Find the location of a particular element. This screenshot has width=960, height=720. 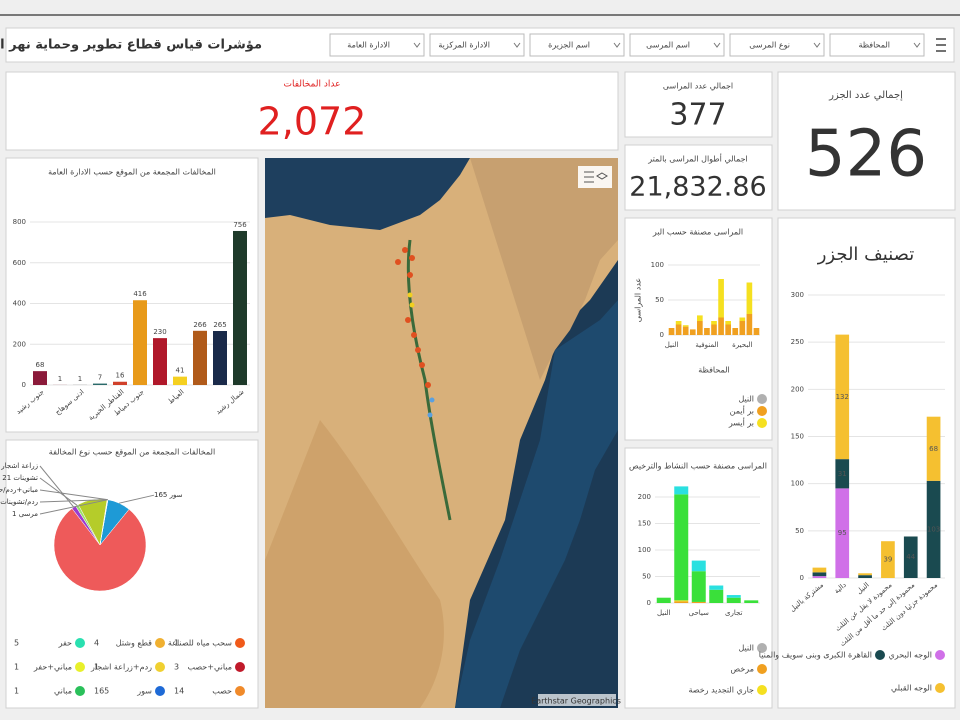

data-label: 266 is located at coordinates (200, 325).